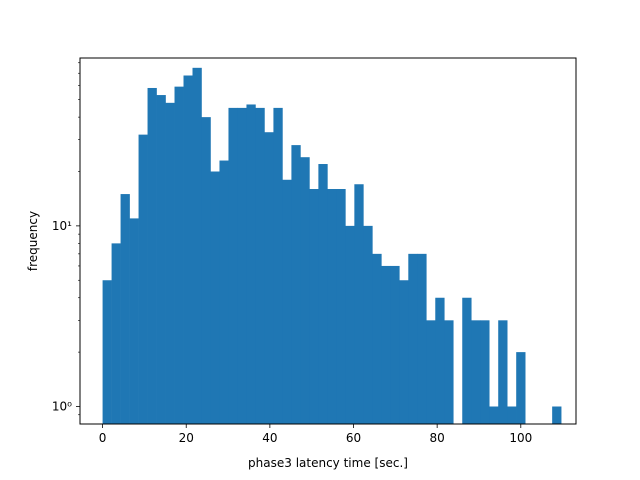 This screenshot has height=480, width=640. What do you see at coordinates (62, 406) in the screenshot?
I see `y-tick-label: 10⁰` at bounding box center [62, 406].